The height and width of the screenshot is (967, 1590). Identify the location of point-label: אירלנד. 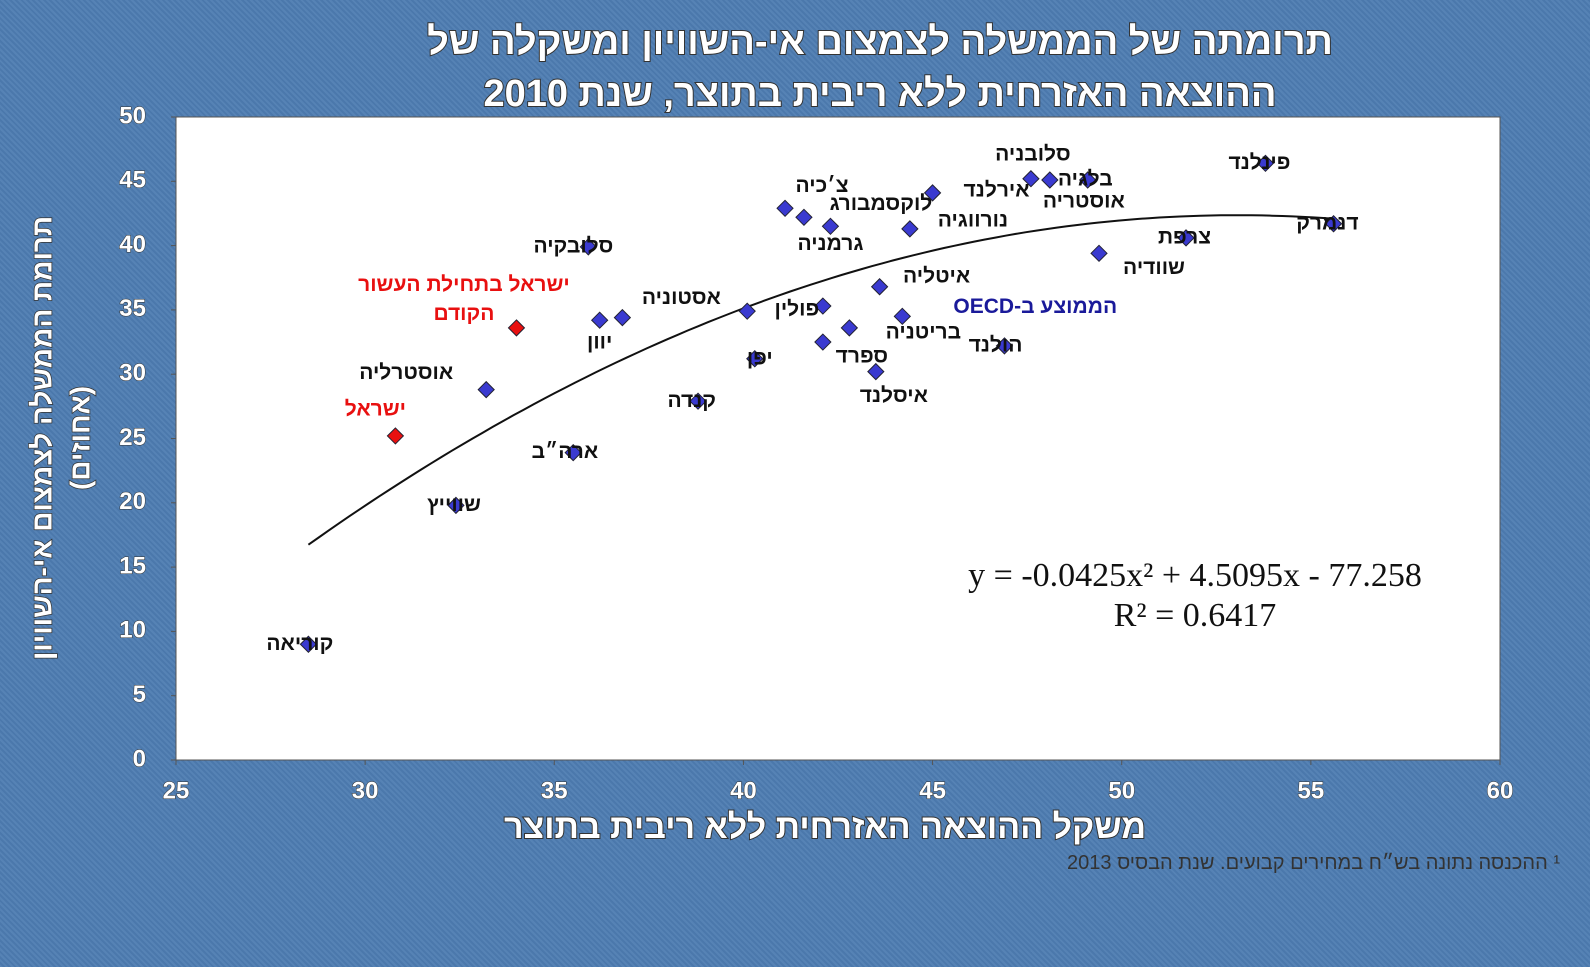
(997, 189).